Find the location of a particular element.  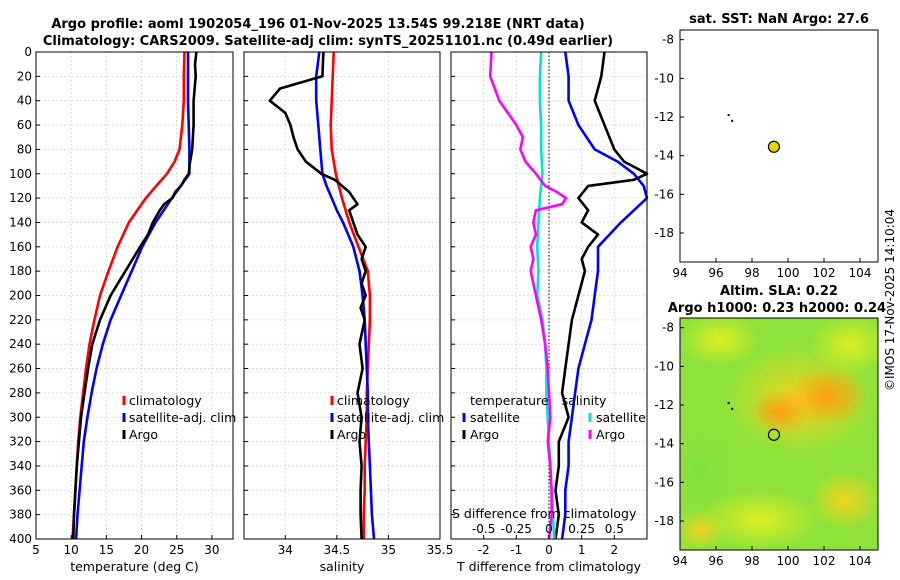

sla_map-ytick-label: -12 is located at coordinates (664, 405).